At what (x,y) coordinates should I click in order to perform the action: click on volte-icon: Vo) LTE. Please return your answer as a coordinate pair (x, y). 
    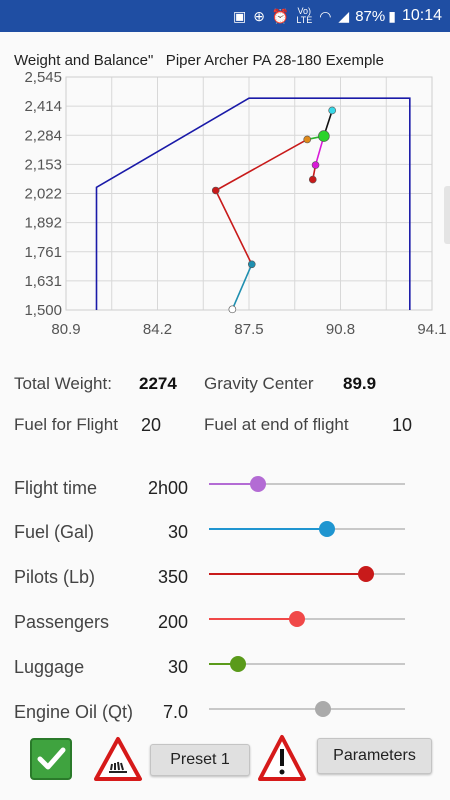
    Looking at the image, I should click on (304, 15).